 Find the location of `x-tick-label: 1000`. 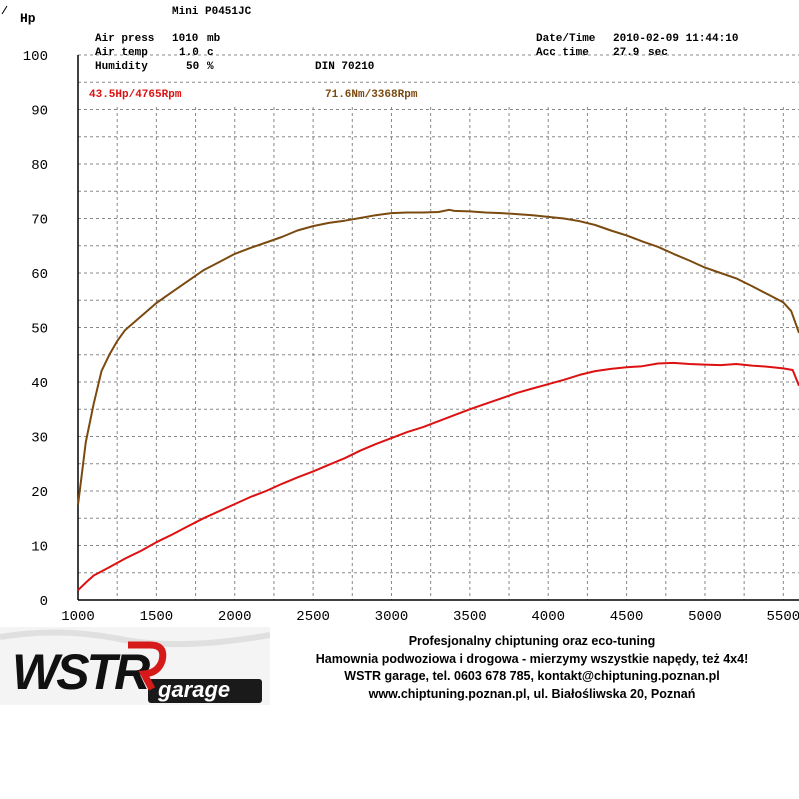

x-tick-label: 1000 is located at coordinates (78, 617).